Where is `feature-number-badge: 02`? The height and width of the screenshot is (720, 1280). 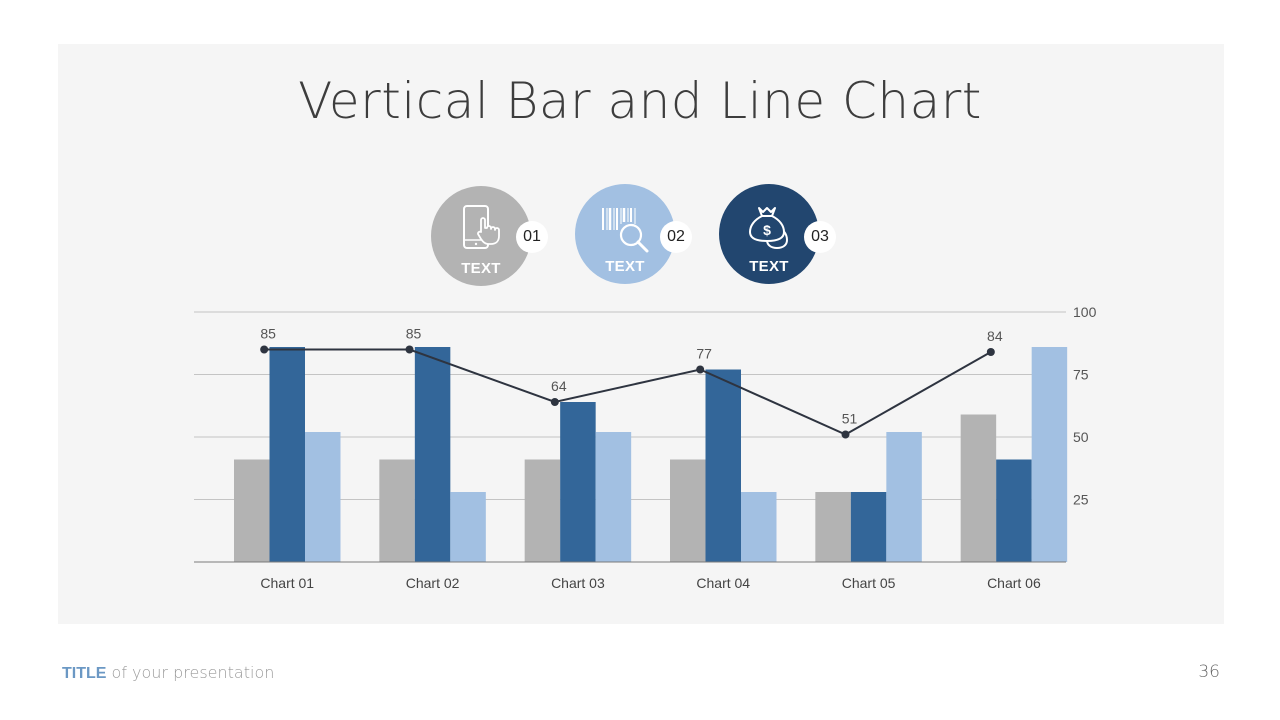
feature-number-badge: 02 is located at coordinates (676, 237).